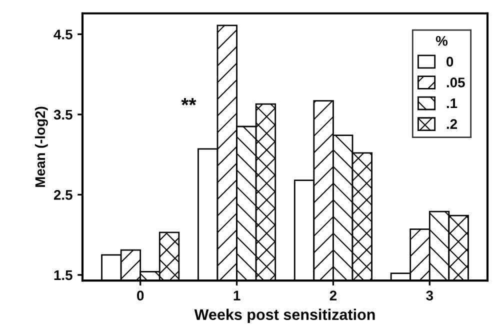 Image resolution: width=500 pixels, height=334 pixels. I want to click on x-tick-label: 1, so click(237, 295).